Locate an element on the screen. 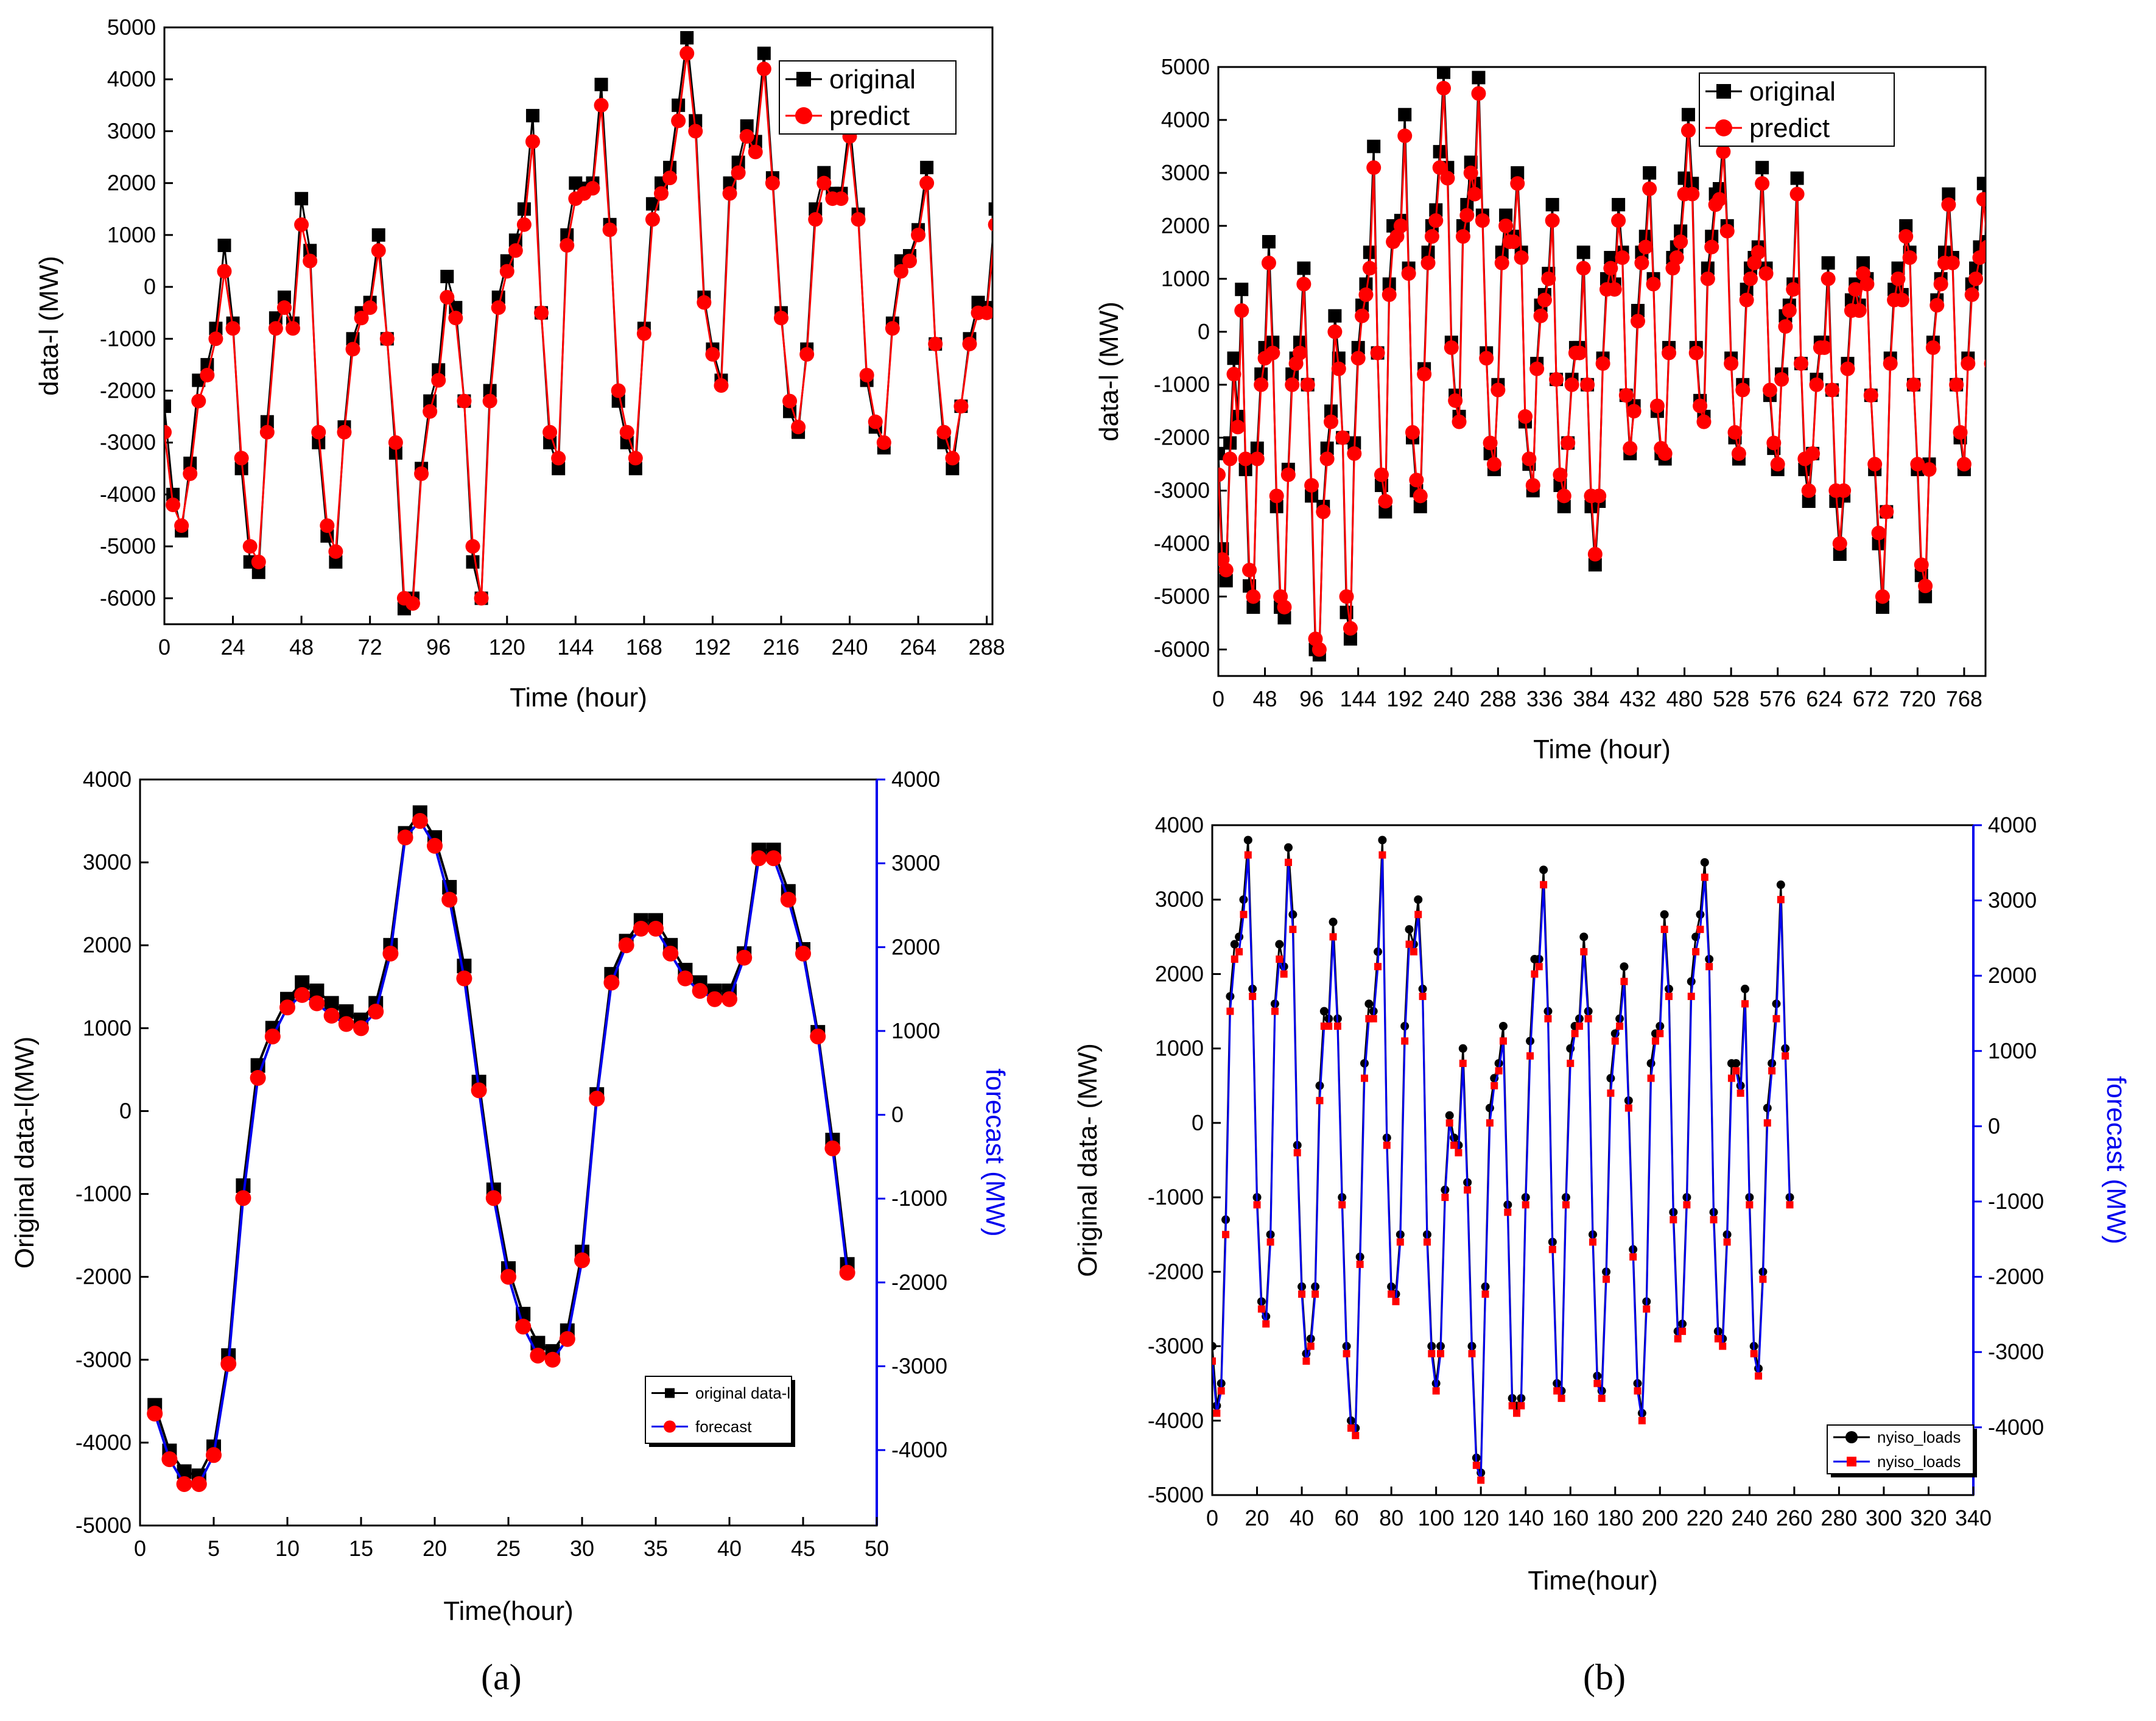  x-tick-label: 340 is located at coordinates (1973, 1518).